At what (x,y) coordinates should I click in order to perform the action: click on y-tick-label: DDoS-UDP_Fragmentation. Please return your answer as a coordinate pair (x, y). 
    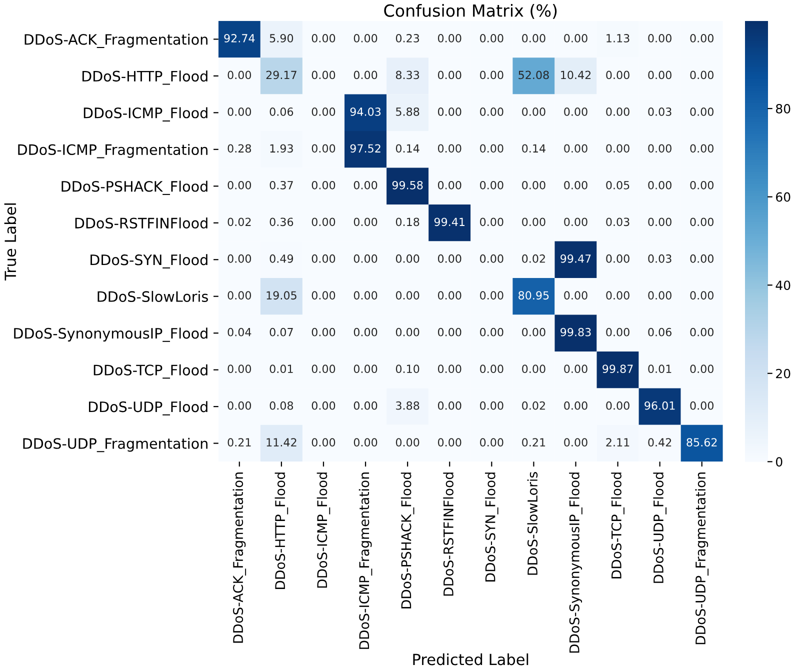
    Looking at the image, I should click on (115, 445).